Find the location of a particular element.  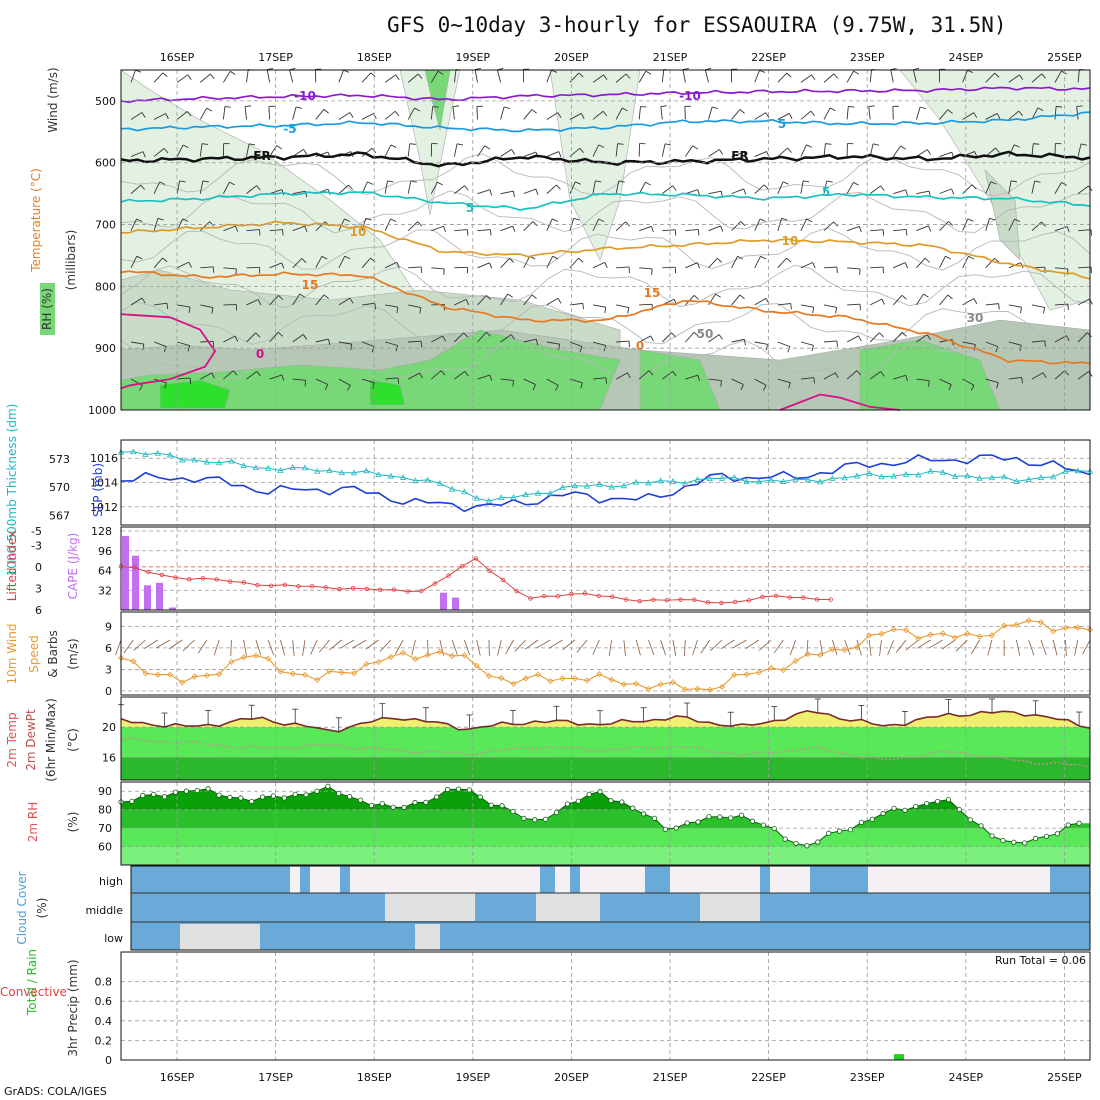

isotherm-line is located at coordinates (605, 95).